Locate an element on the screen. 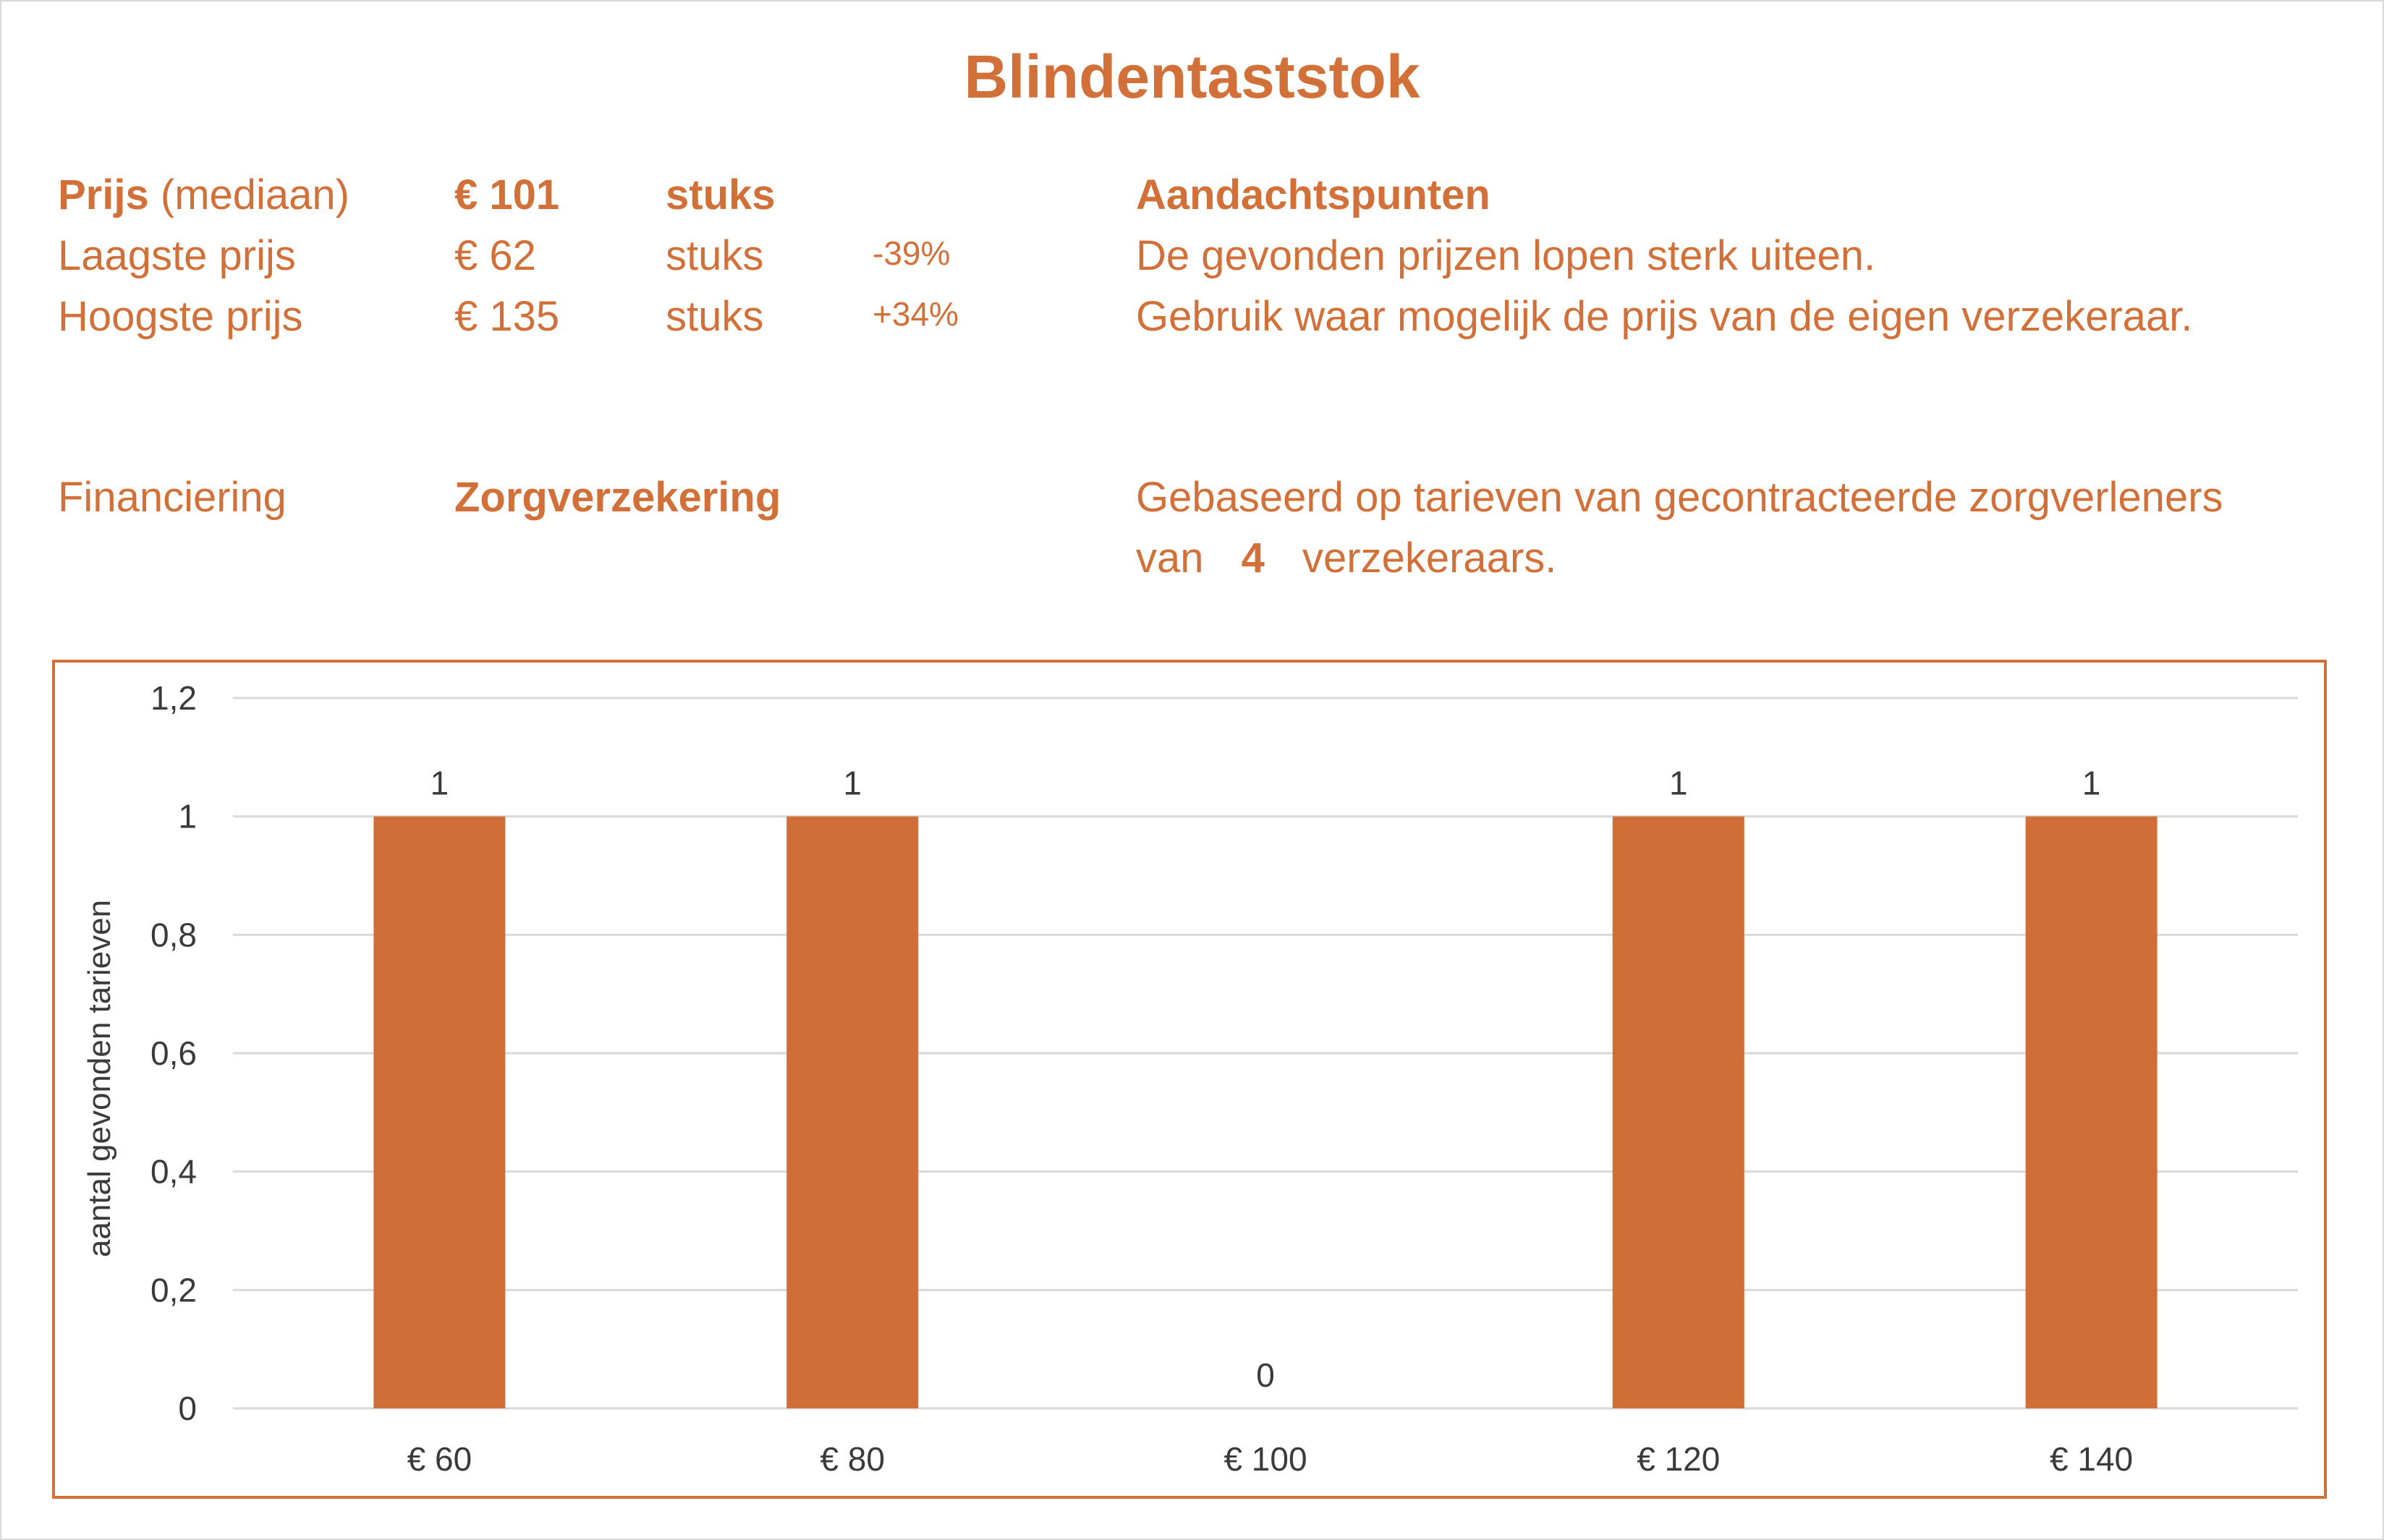 The image size is (2384, 1540). financing-label: Financiering is located at coordinates (173, 497).